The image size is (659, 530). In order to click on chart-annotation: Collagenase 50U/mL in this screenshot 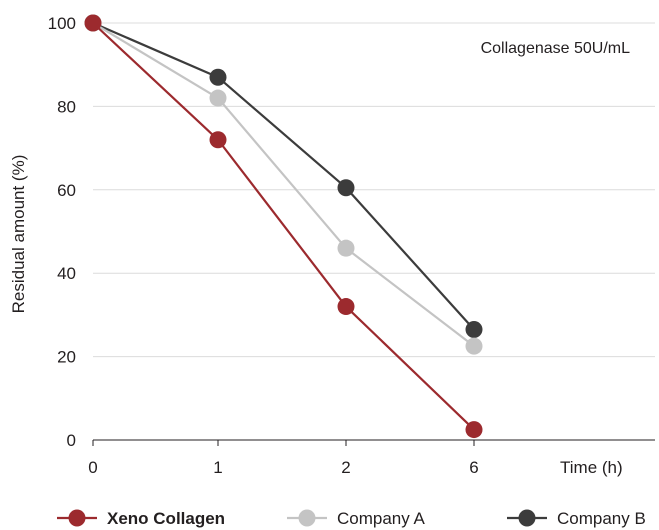, I will do `click(556, 48)`.